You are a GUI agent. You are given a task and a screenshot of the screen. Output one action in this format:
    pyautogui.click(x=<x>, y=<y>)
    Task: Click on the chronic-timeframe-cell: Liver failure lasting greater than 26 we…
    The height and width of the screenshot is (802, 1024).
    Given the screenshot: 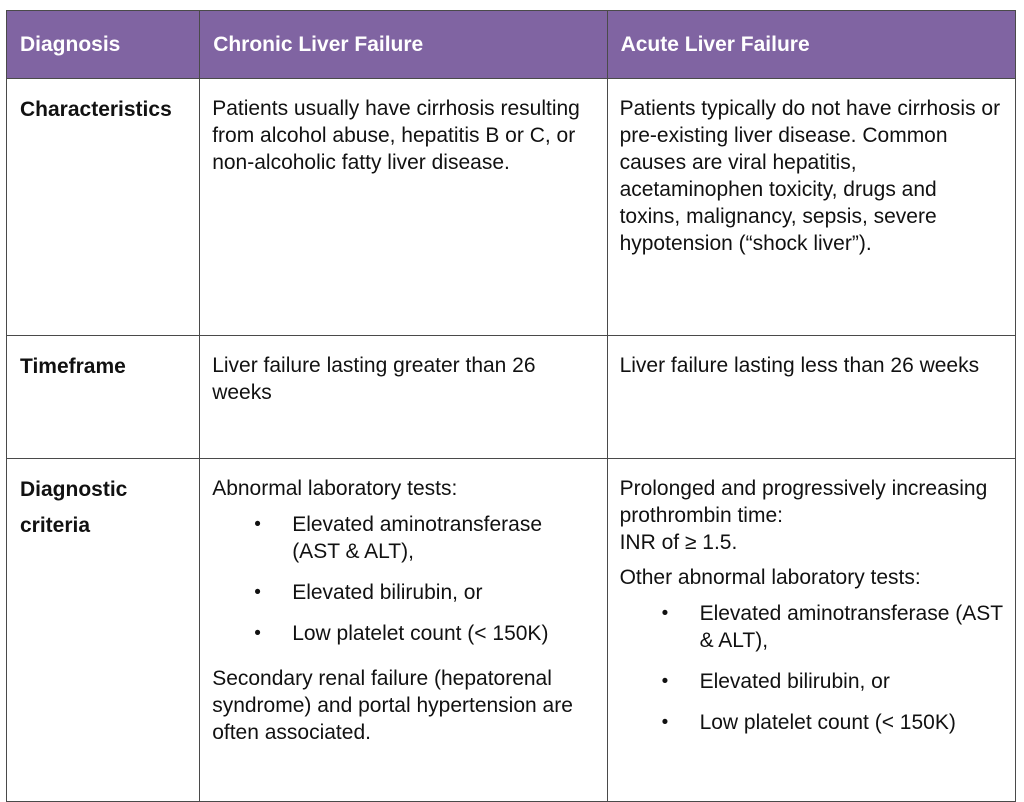 What is the action you would take?
    pyautogui.click(x=403, y=397)
    